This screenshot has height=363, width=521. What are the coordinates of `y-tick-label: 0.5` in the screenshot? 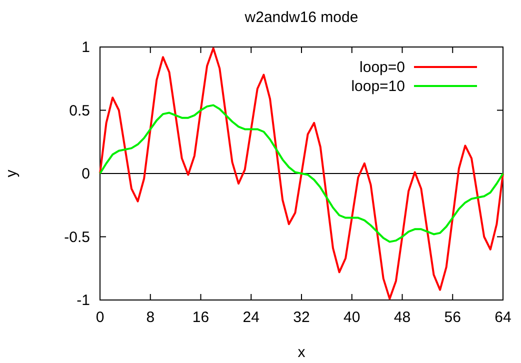 It's located at (79, 111).